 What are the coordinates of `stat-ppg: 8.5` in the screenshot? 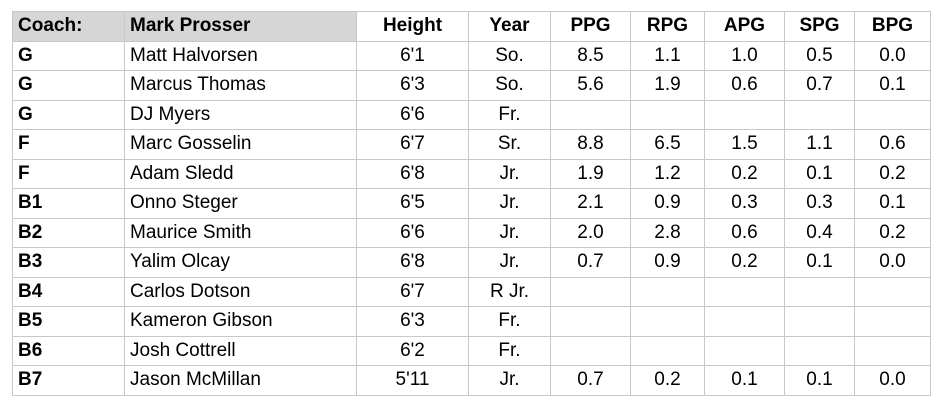 It's located at (590, 55).